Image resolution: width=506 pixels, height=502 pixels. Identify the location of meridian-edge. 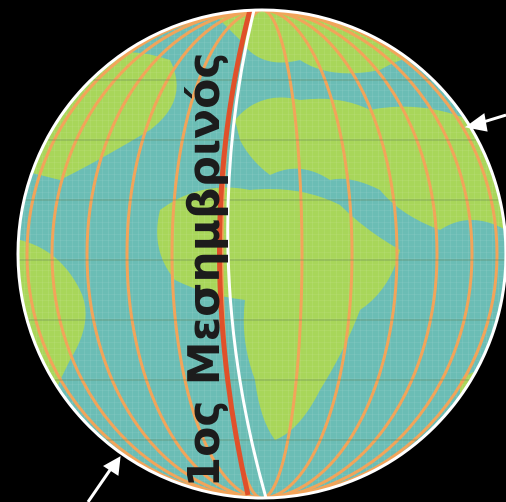
(247, 254).